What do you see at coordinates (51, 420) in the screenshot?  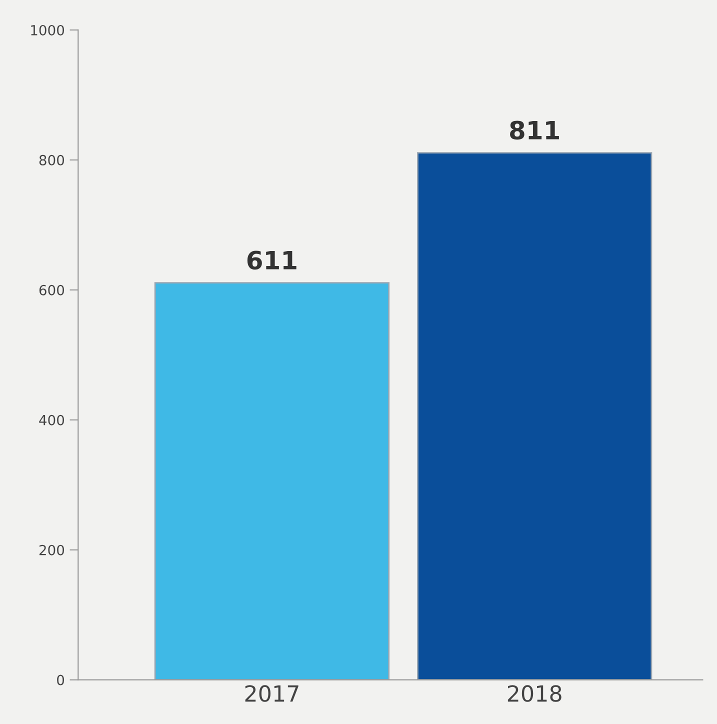 I see `y-tick-label: 400` at bounding box center [51, 420].